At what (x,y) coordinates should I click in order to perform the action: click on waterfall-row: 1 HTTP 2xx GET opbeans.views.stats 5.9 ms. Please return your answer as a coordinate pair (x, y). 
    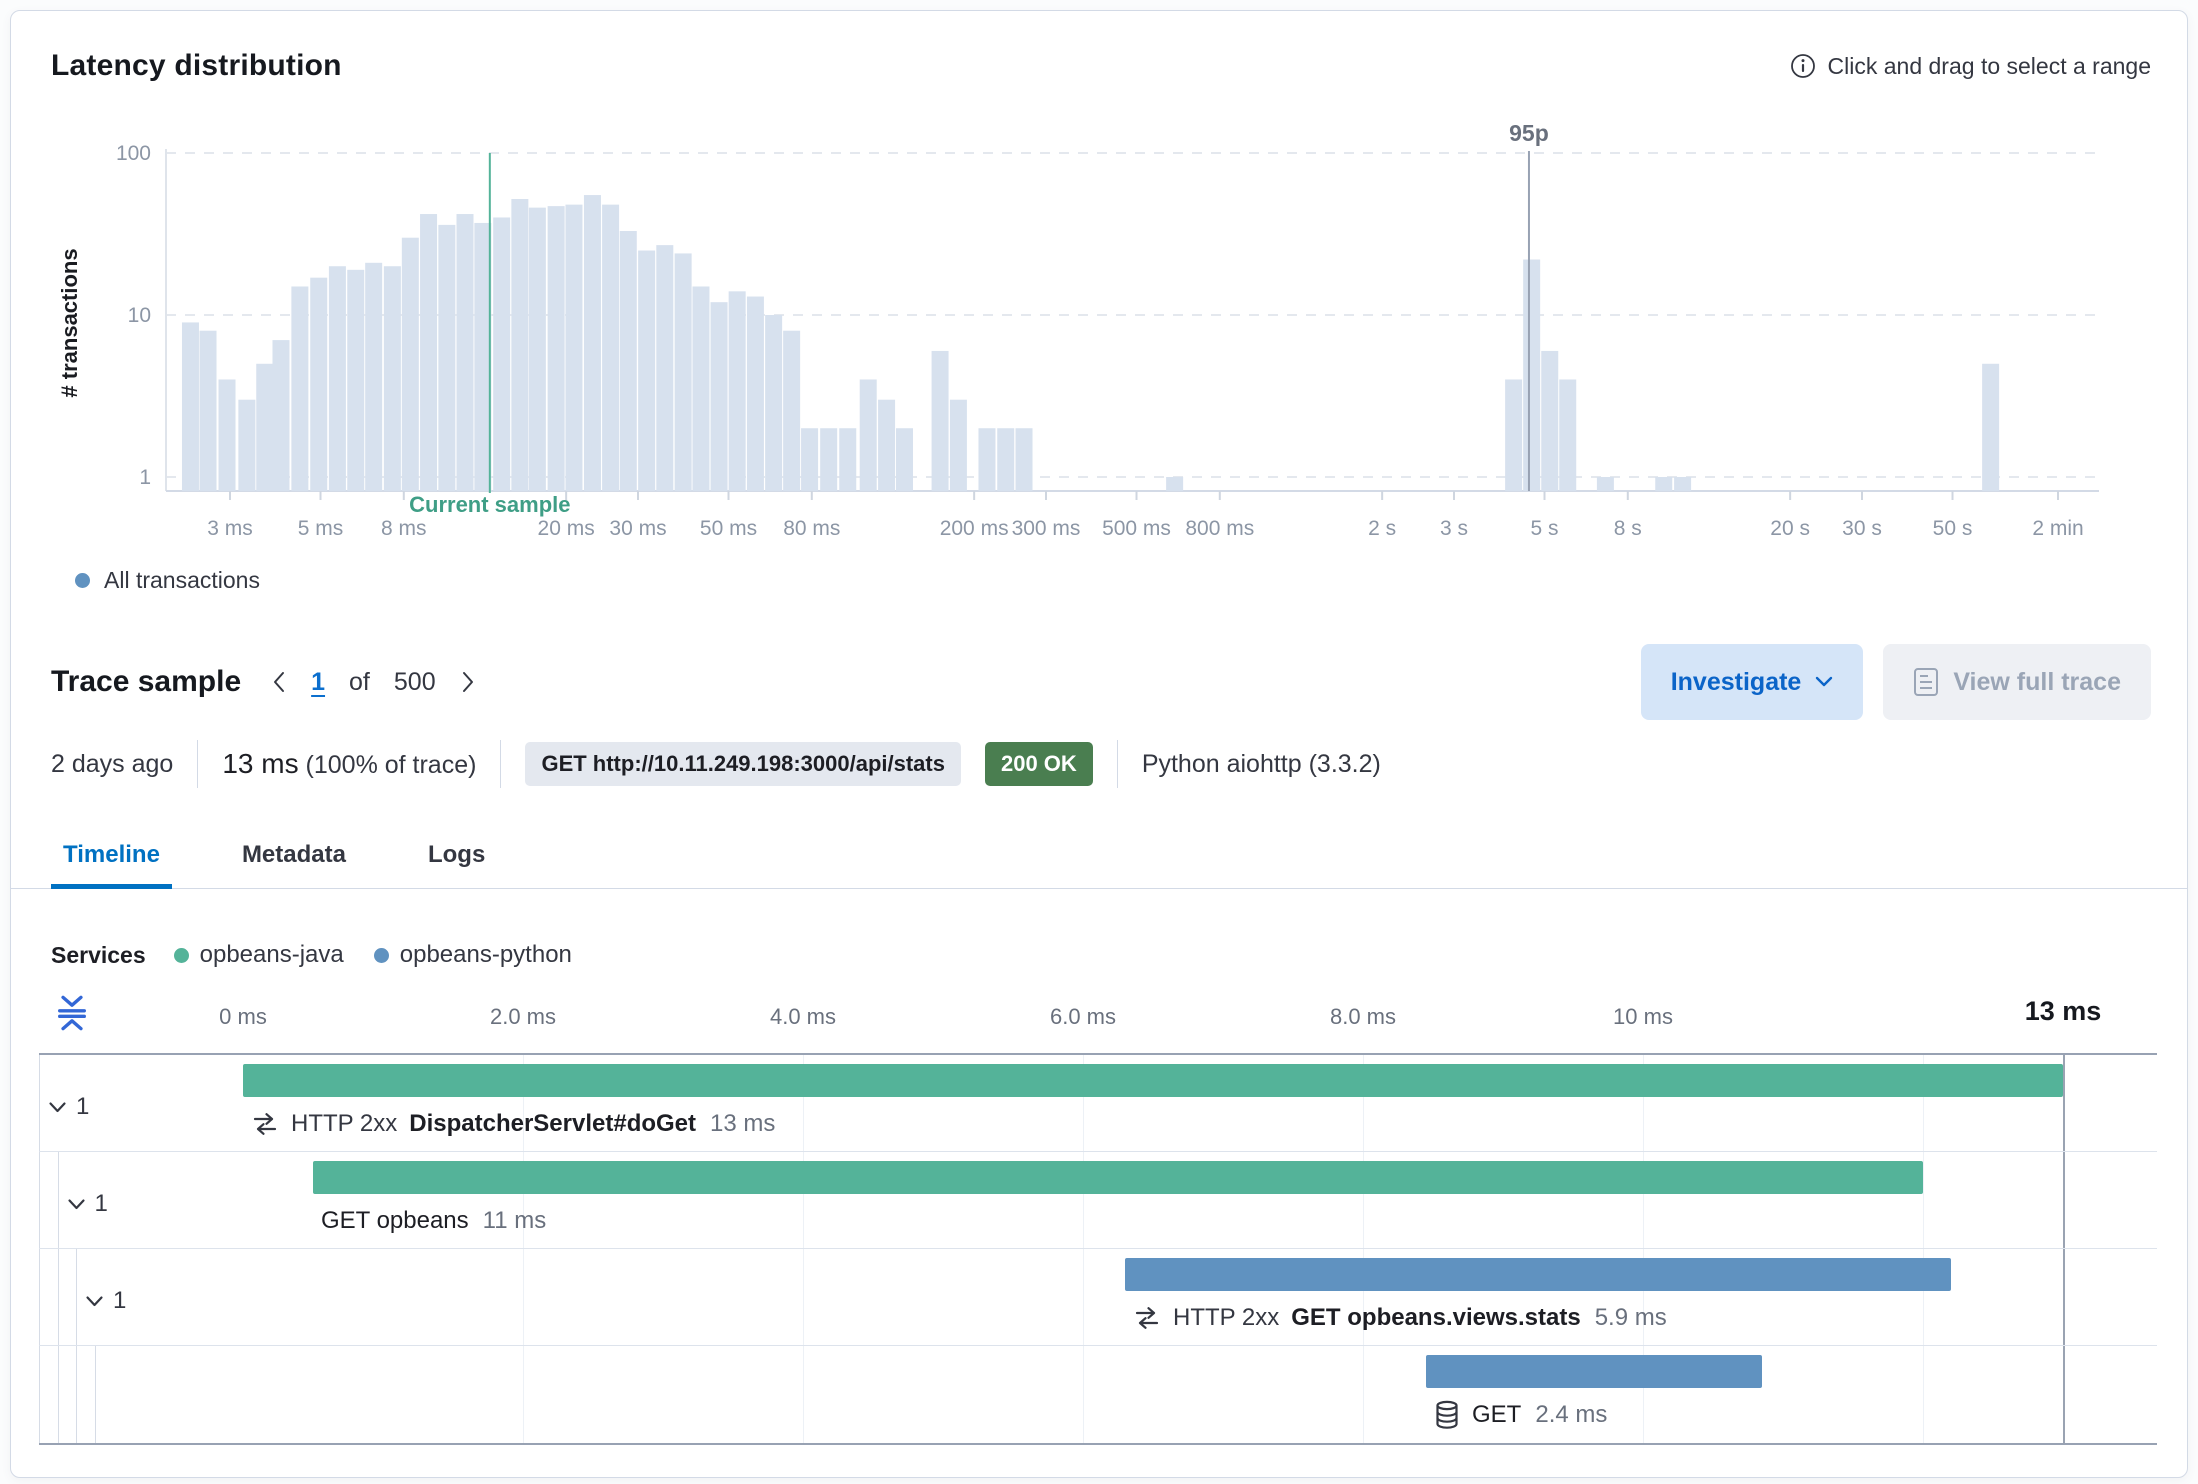
    Looking at the image, I should click on (1098, 1297).